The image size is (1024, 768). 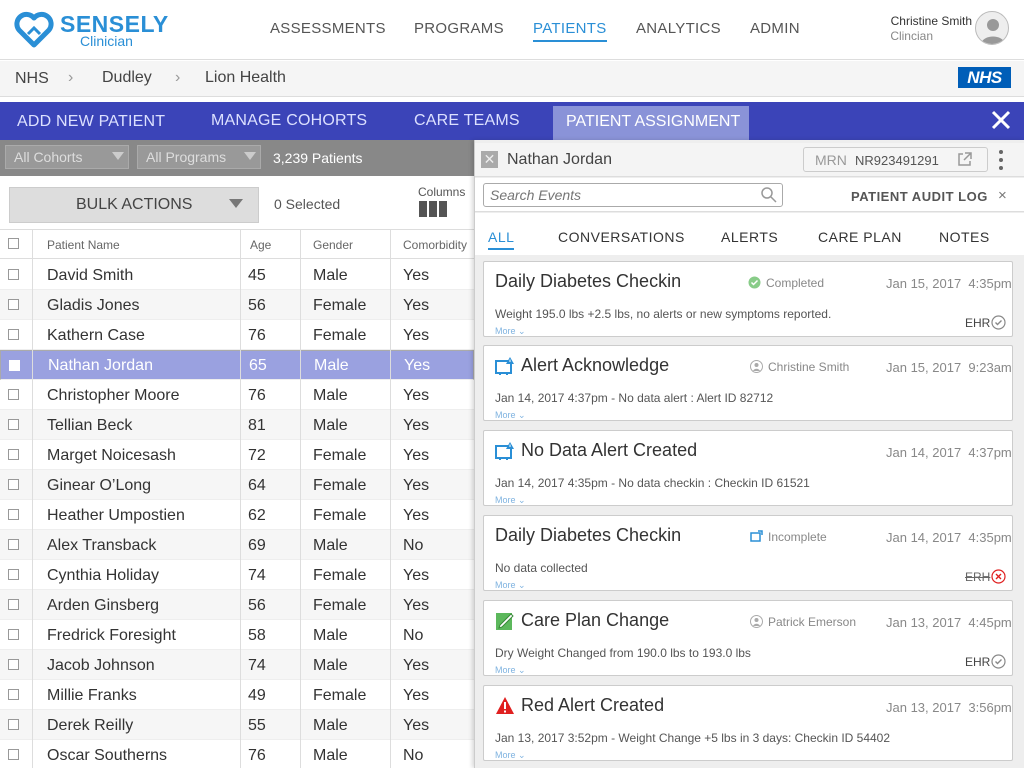 What do you see at coordinates (333, 245) in the screenshot?
I see `column-header-gender: Gender` at bounding box center [333, 245].